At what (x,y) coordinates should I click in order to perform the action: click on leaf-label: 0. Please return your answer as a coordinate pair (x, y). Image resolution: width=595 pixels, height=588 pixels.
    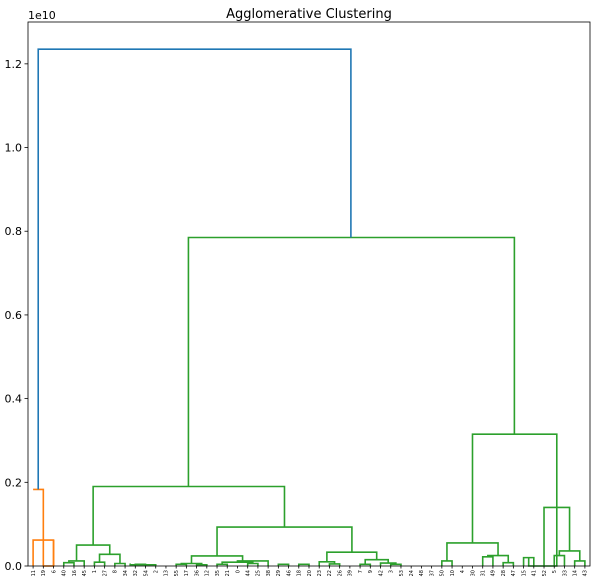
    Looking at the image, I should click on (238, 571).